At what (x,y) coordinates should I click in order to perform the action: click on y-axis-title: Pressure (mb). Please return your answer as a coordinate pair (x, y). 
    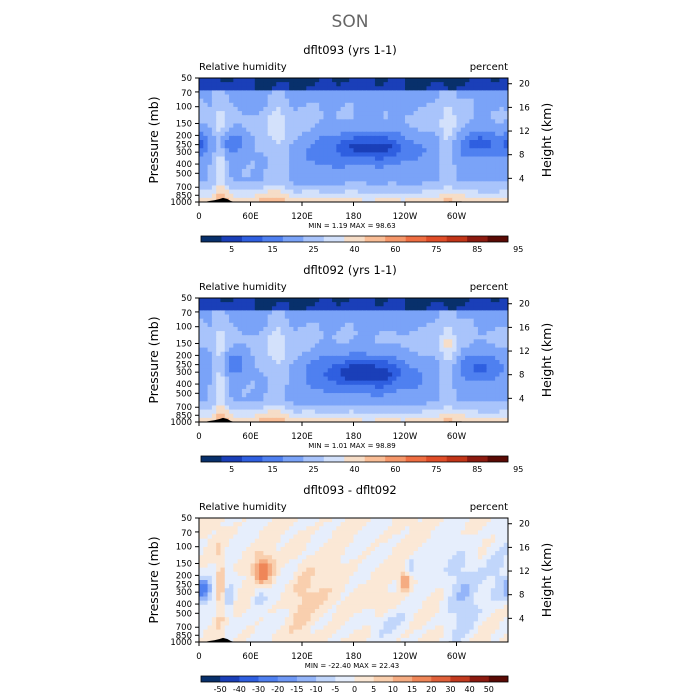
    Looking at the image, I should click on (153, 359).